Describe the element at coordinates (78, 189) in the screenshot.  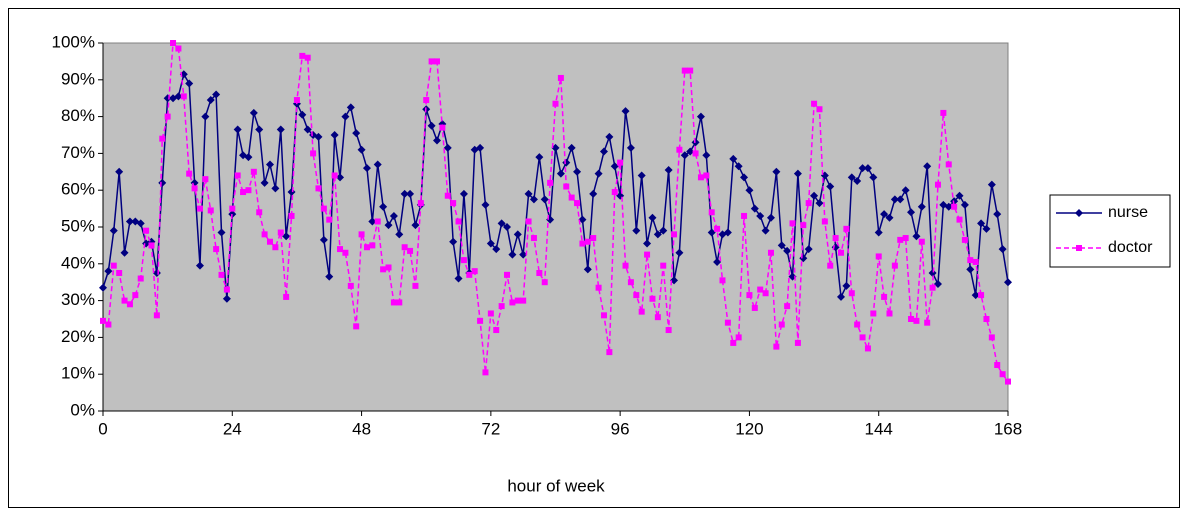
I see `y-tick-label: 60%` at that location.